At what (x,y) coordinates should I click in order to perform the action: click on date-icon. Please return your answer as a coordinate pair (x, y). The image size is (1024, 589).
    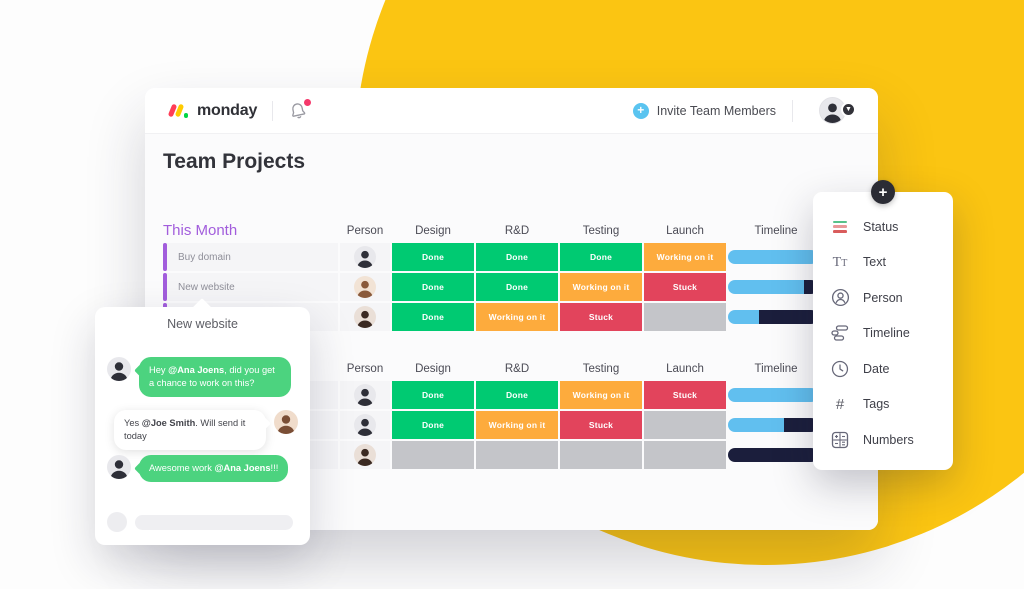
    Looking at the image, I should click on (840, 369).